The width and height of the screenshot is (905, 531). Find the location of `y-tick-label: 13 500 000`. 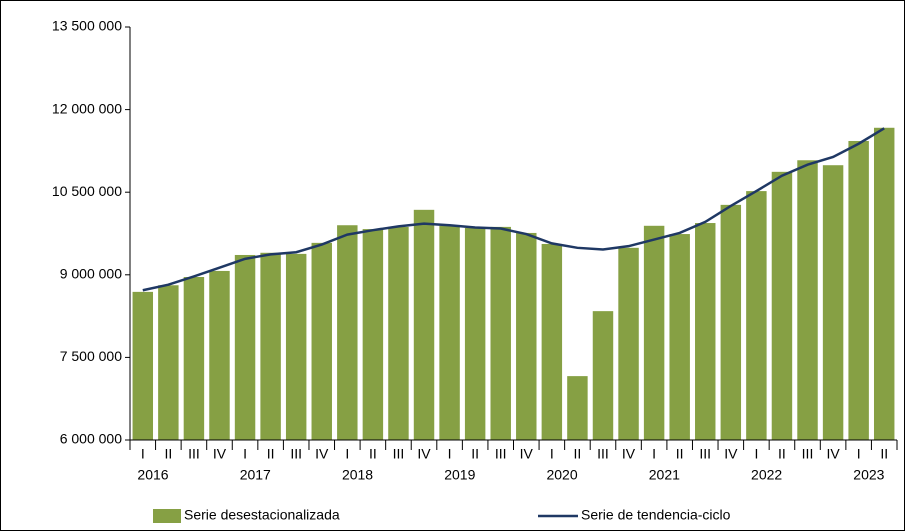

y-tick-label: 13 500 000 is located at coordinates (87, 26).